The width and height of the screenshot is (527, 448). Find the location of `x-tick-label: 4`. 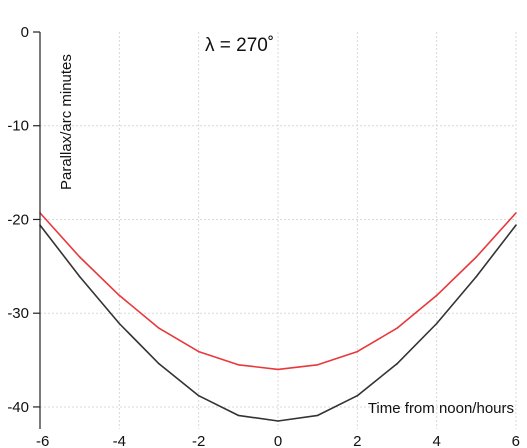

x-tick-label: 4 is located at coordinates (436, 440).